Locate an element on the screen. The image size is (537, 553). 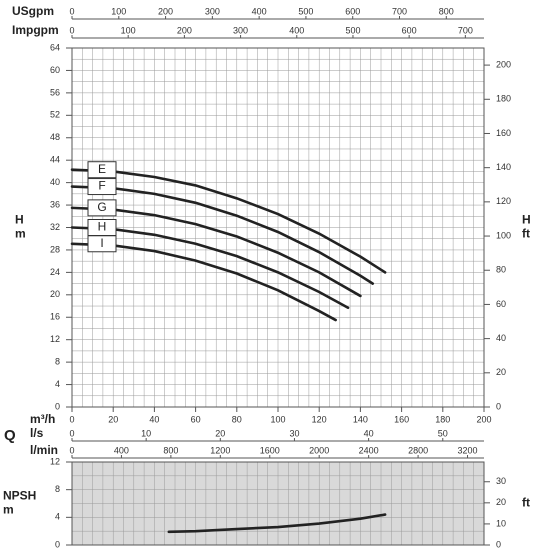
secondary-tick-label: 2800 is located at coordinates (418, 450).